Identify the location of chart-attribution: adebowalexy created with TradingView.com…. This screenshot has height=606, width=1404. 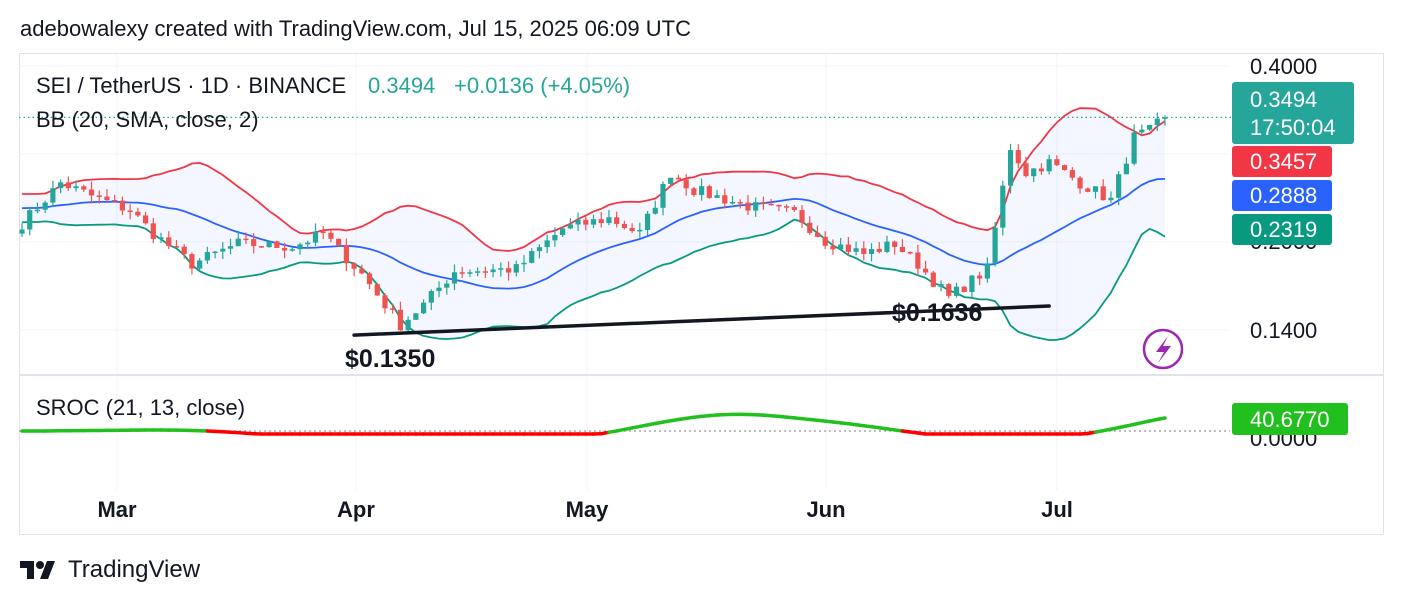
(355, 28).